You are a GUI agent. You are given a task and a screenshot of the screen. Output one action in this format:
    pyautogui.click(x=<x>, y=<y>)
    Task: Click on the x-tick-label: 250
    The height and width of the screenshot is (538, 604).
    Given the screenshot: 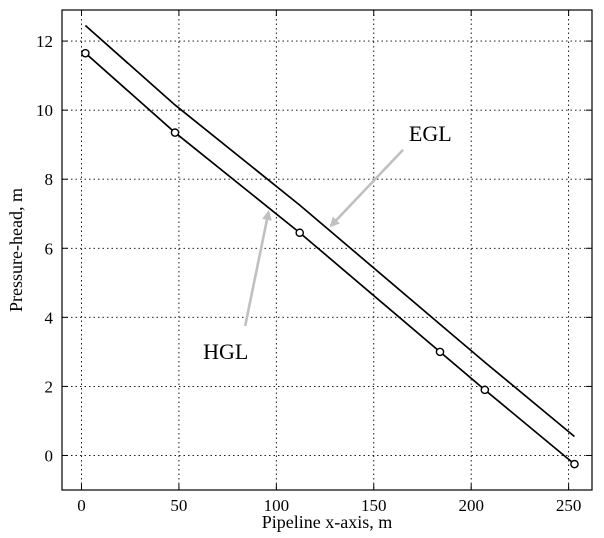 What is the action you would take?
    pyautogui.click(x=569, y=505)
    